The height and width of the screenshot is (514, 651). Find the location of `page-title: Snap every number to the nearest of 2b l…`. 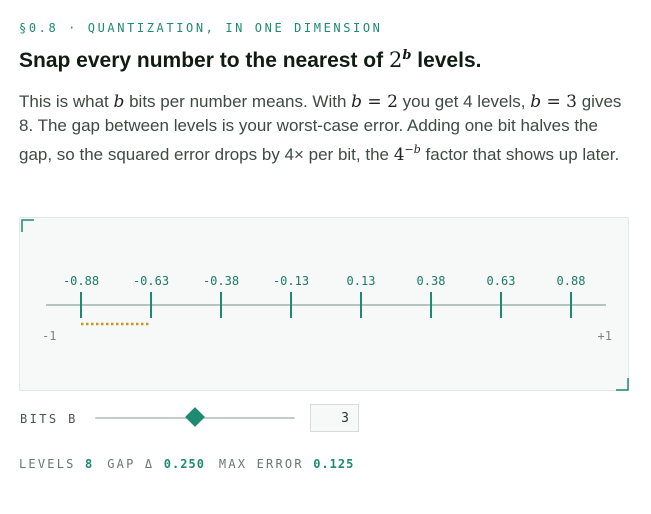

page-title: Snap every number to the nearest of 2b l… is located at coordinates (250, 60).